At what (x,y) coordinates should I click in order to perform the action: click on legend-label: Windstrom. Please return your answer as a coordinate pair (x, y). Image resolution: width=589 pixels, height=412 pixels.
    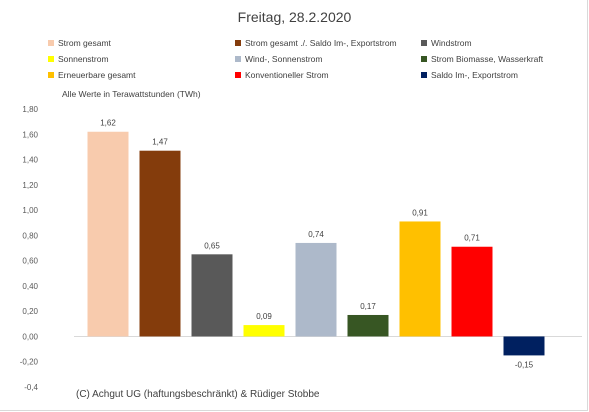
    Looking at the image, I should click on (451, 43).